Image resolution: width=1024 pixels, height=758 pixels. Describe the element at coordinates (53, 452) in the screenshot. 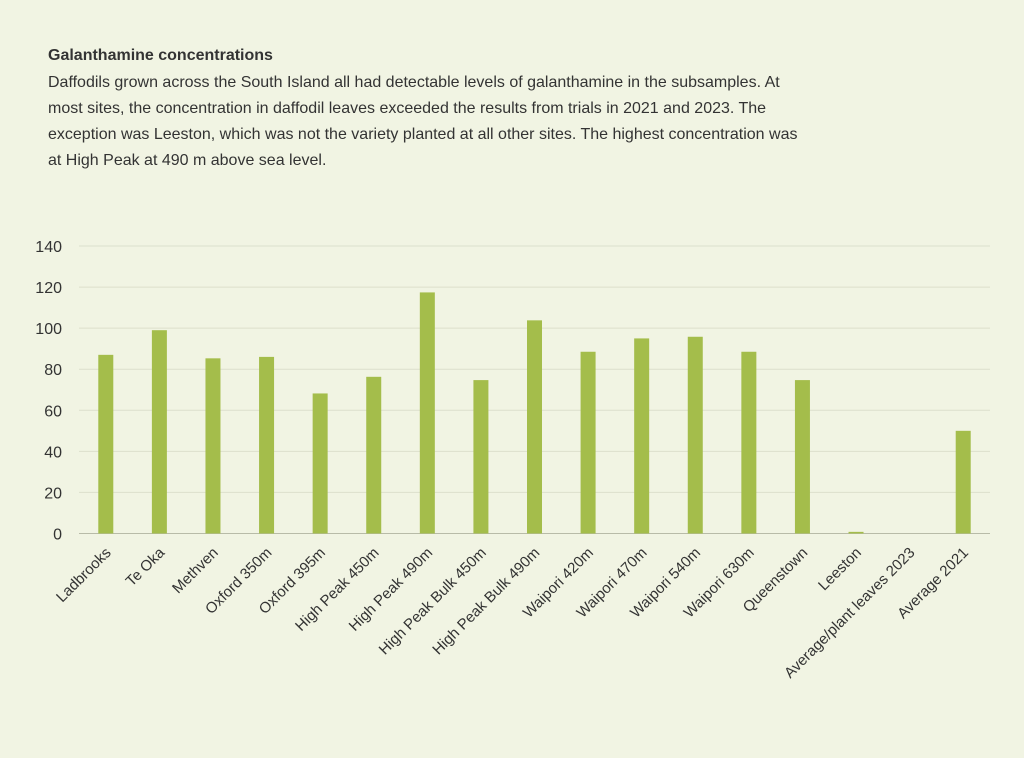

I see `y-tick-label: 40` at that location.